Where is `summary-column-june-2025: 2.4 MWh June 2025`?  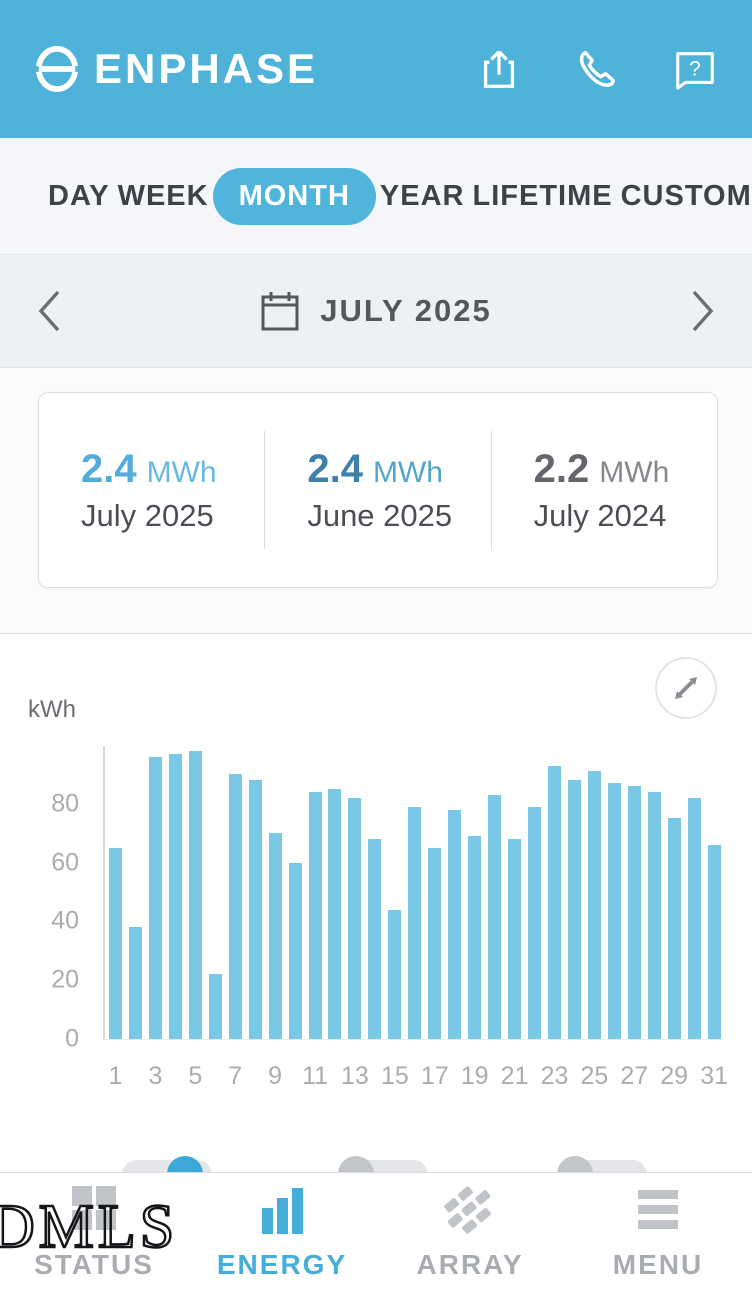
summary-column-june-2025: 2.4 MWh June 2025 is located at coordinates (377, 490).